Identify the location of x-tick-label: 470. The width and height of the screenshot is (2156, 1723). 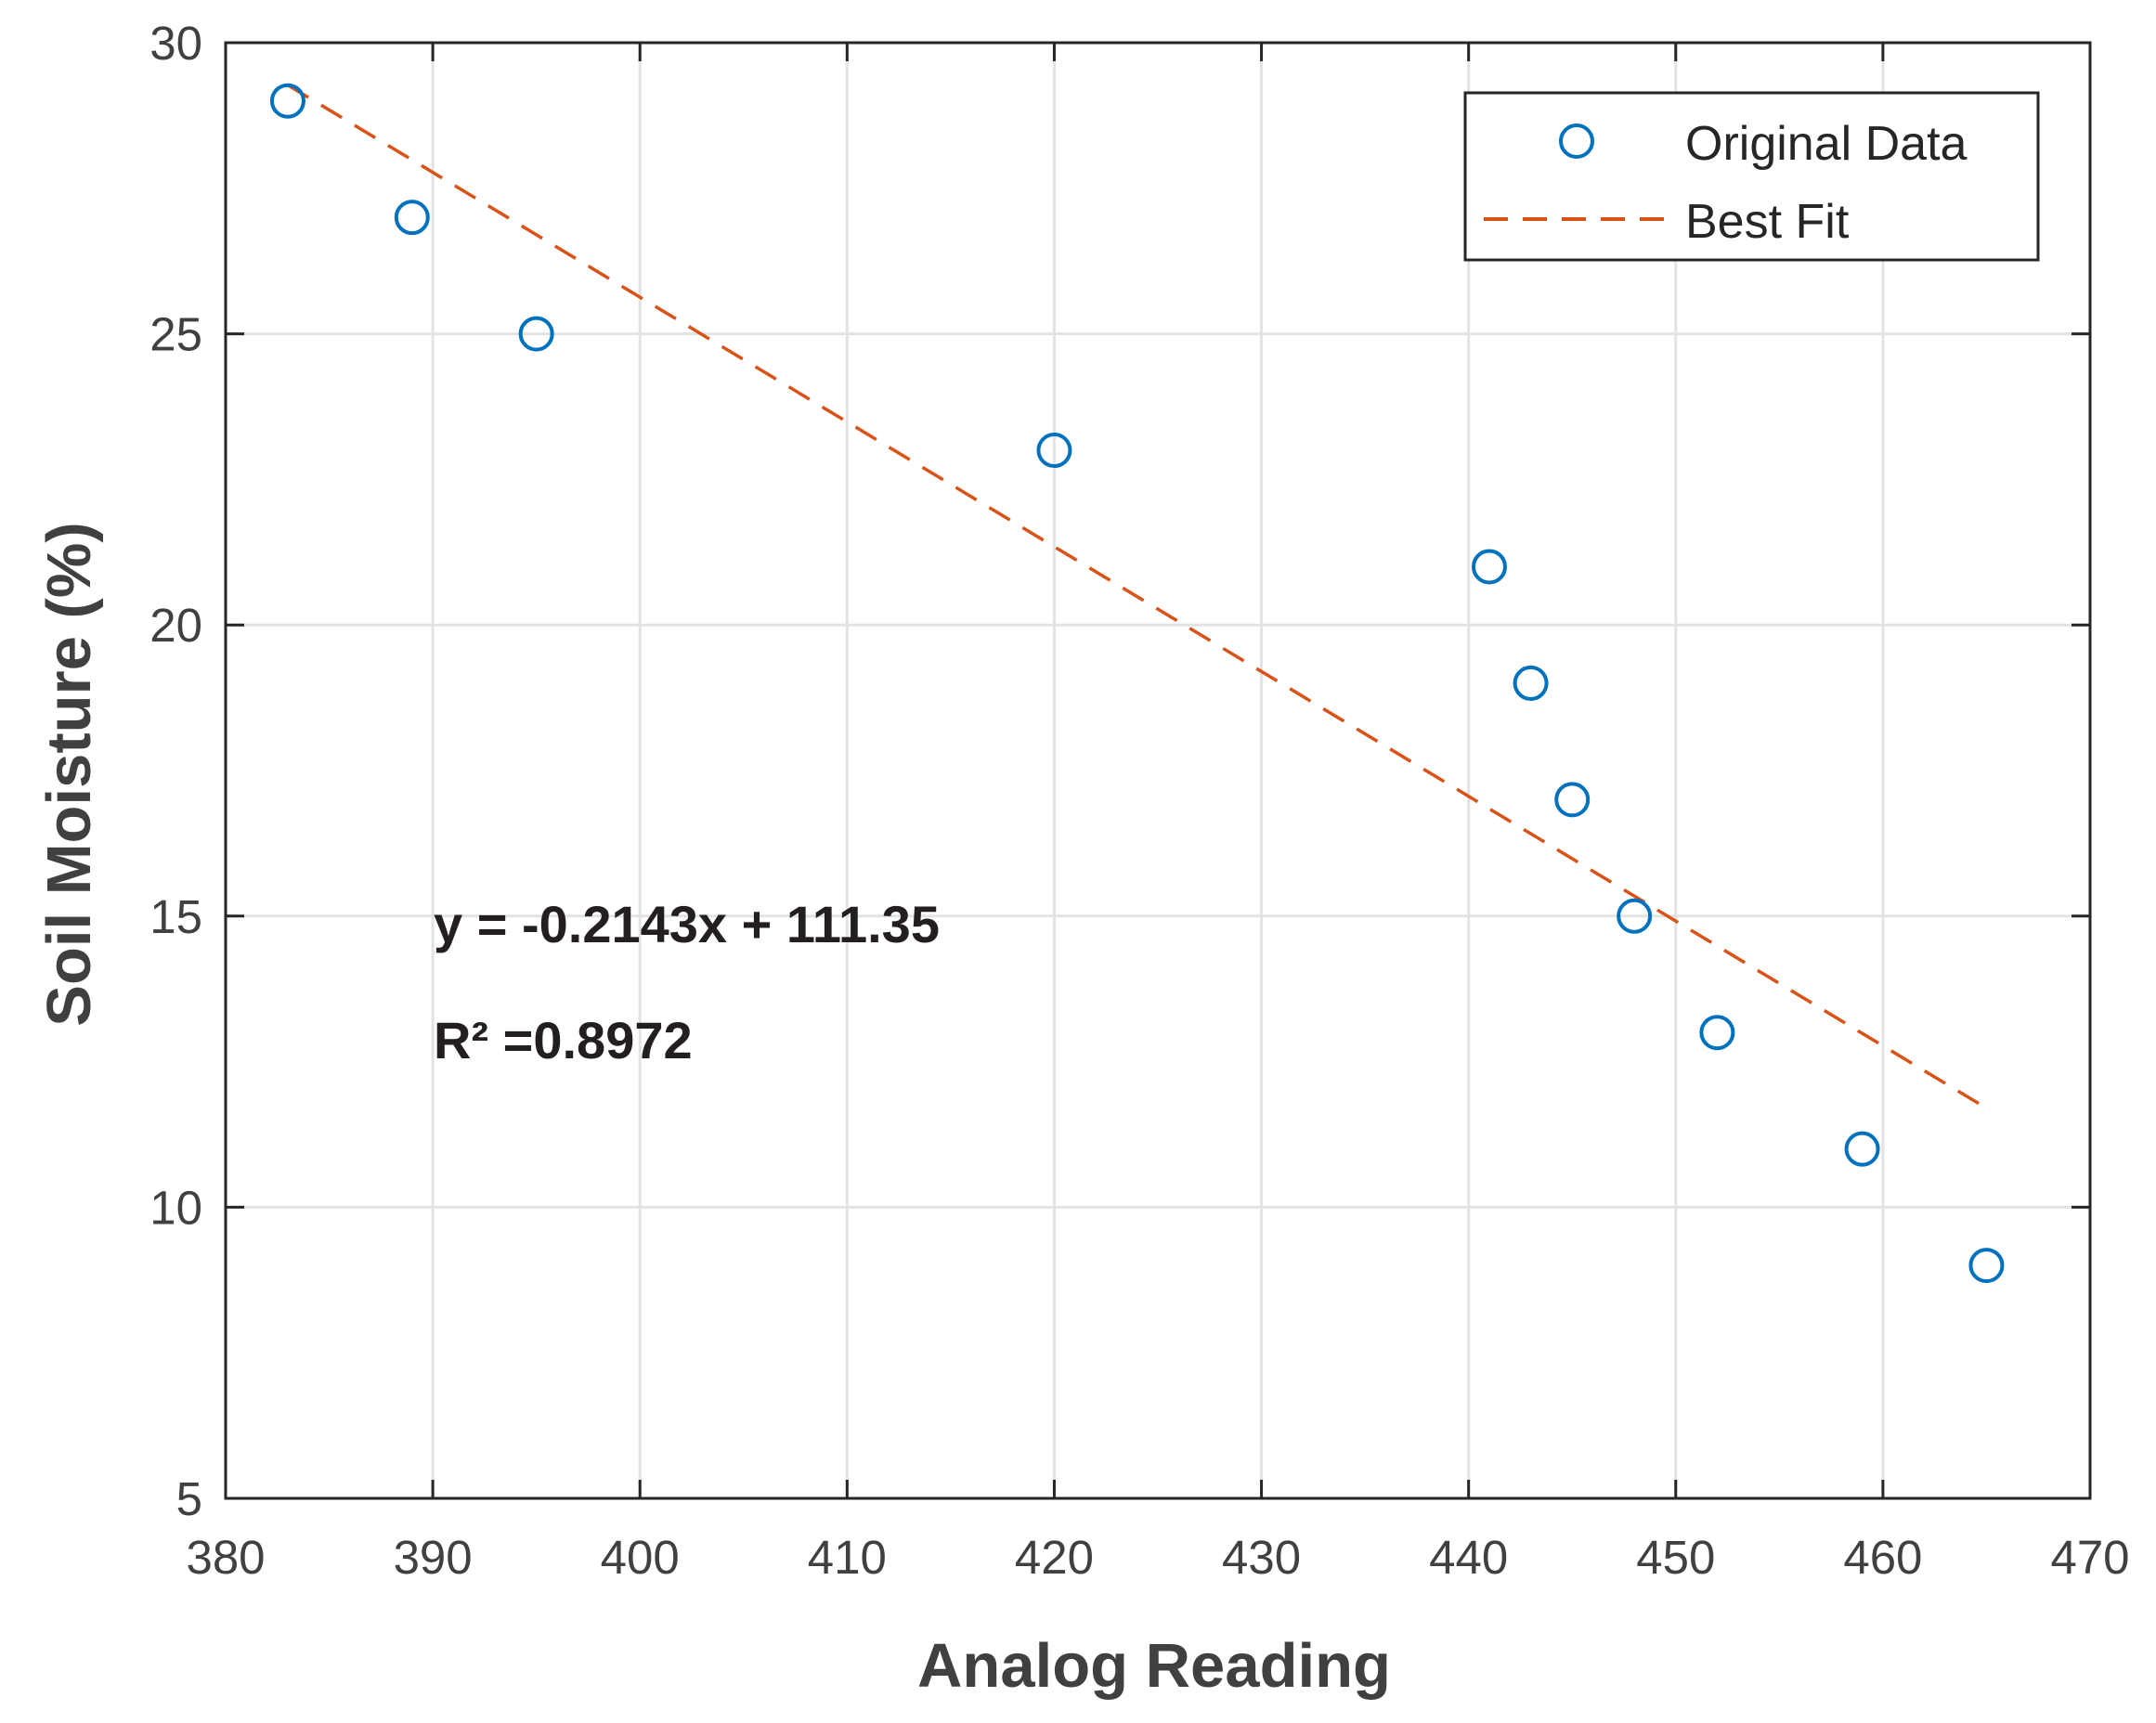
(2089, 1557).